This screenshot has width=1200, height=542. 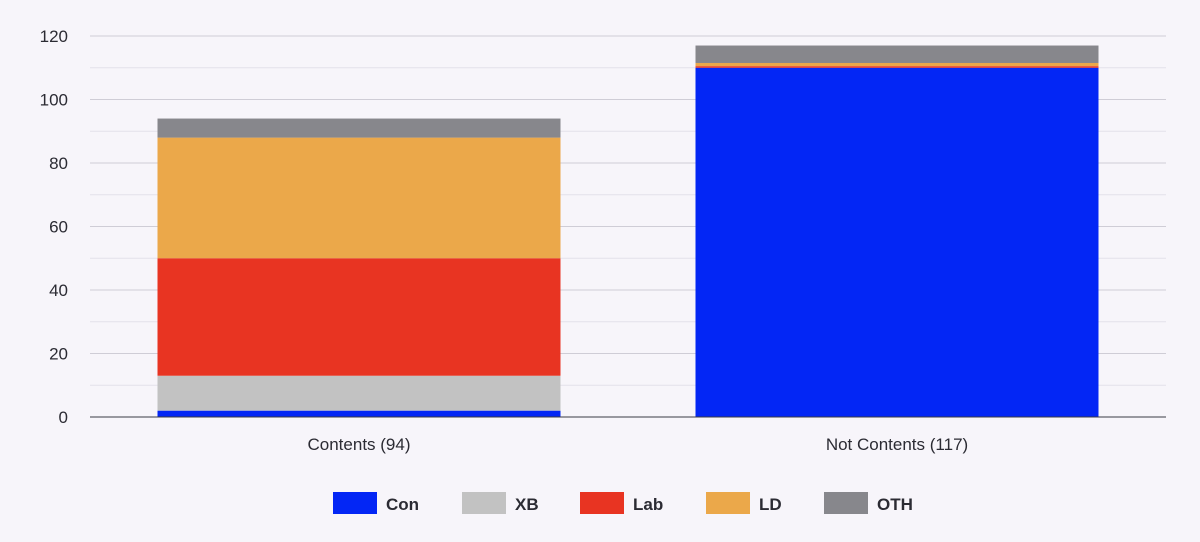 What do you see at coordinates (63, 417) in the screenshot?
I see `y-tick-label: 0` at bounding box center [63, 417].